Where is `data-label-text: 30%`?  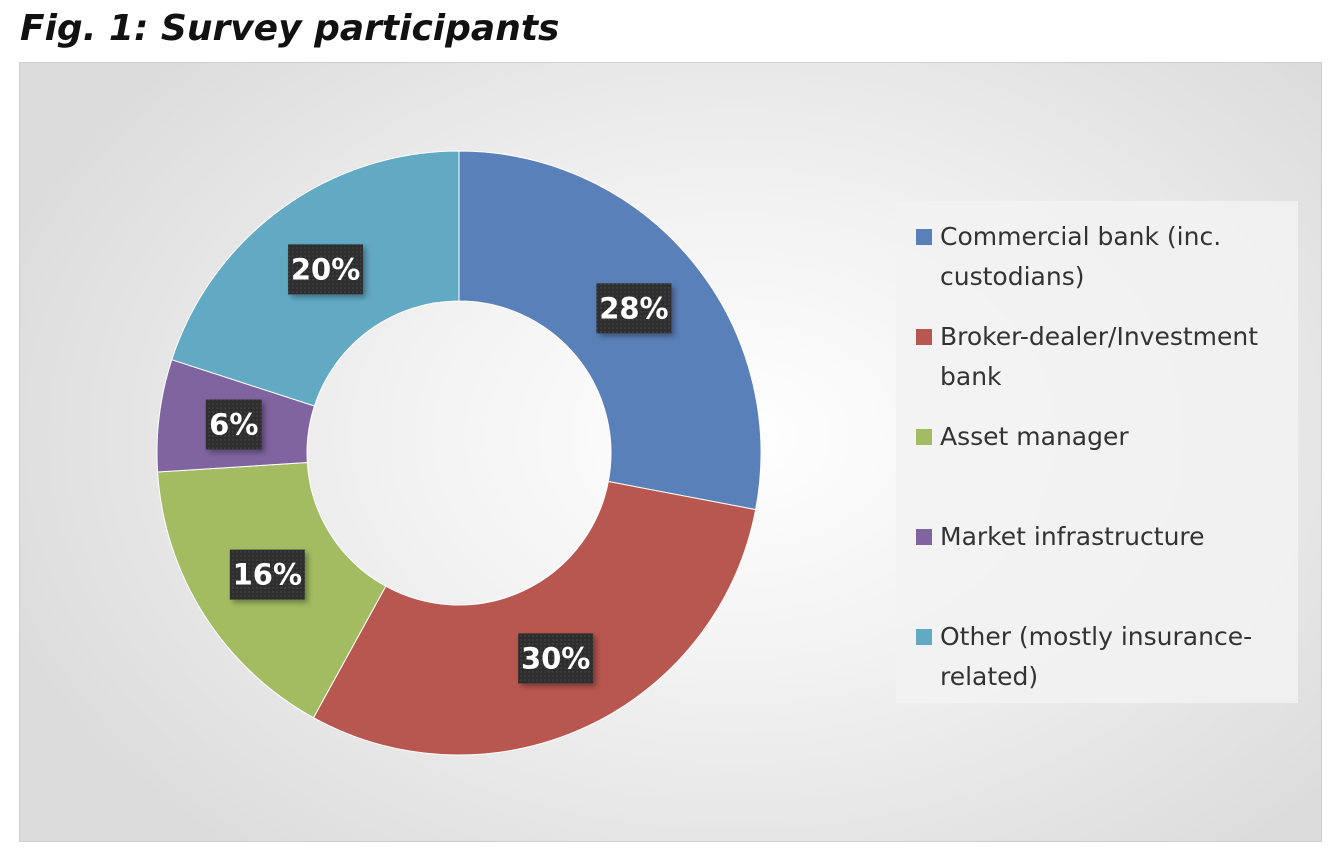
data-label-text: 30% is located at coordinates (555, 658).